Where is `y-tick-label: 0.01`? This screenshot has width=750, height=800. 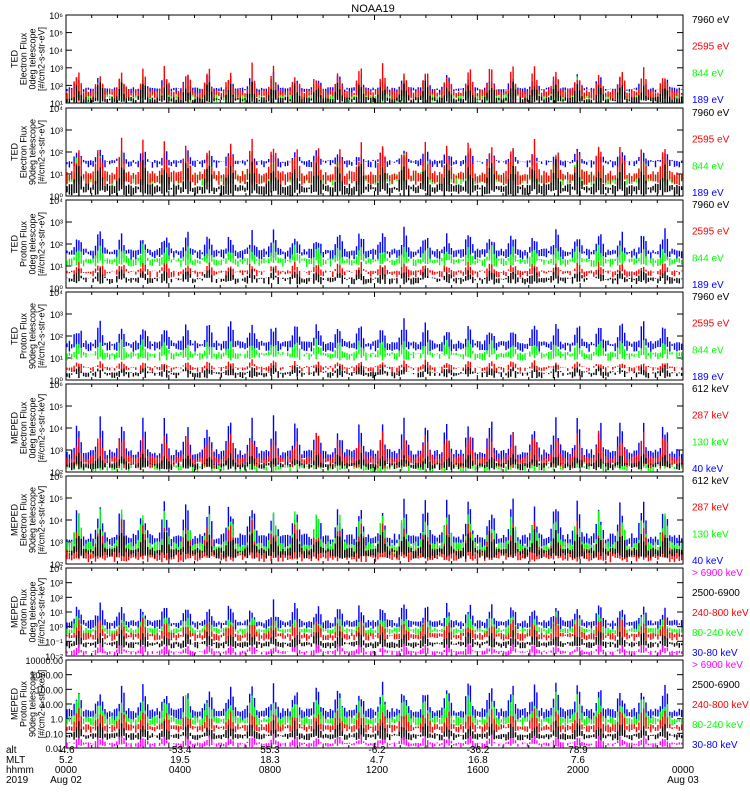
y-tick-label: 0.01 is located at coordinates (54, 749).